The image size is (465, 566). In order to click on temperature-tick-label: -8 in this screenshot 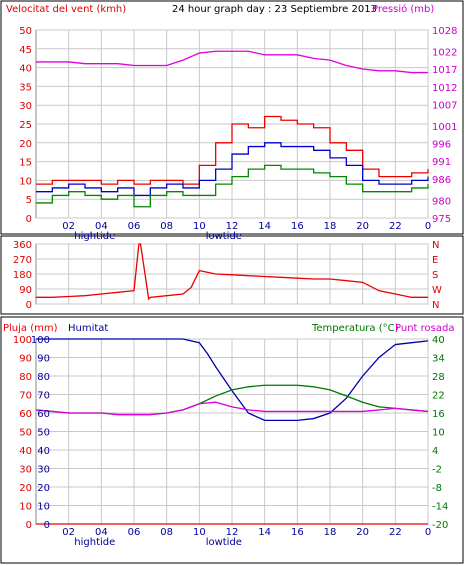, I will do `click(437, 488)`.